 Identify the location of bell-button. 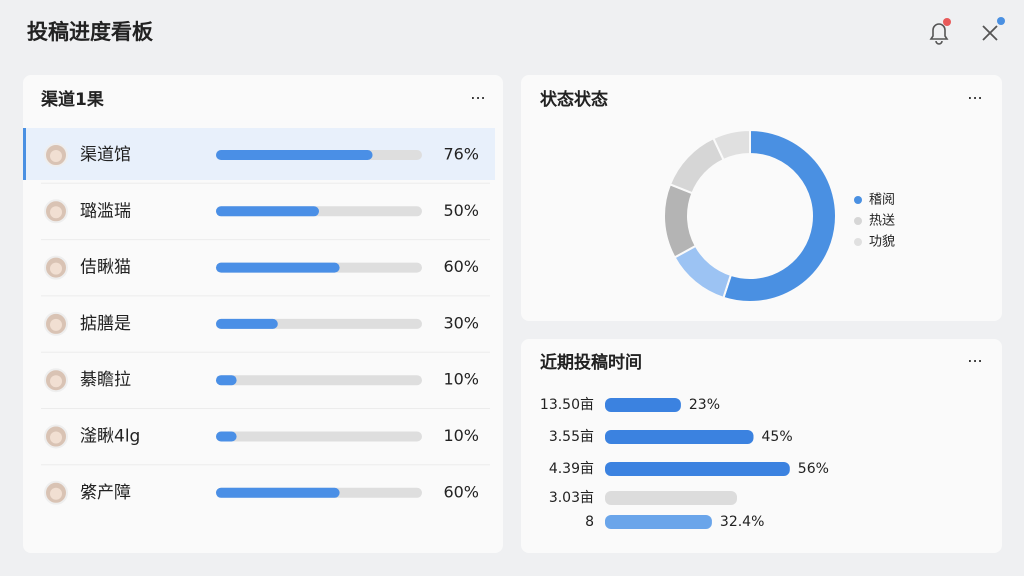
(940, 31).